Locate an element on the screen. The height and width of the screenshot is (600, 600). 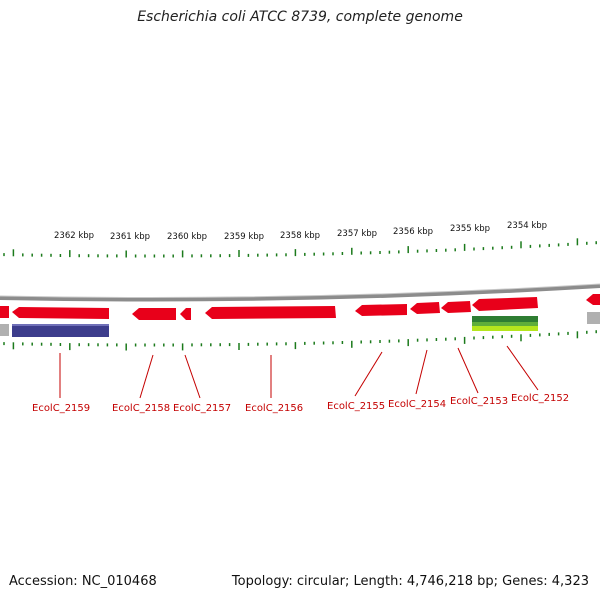
genome-backbone is located at coordinates (300, 293).